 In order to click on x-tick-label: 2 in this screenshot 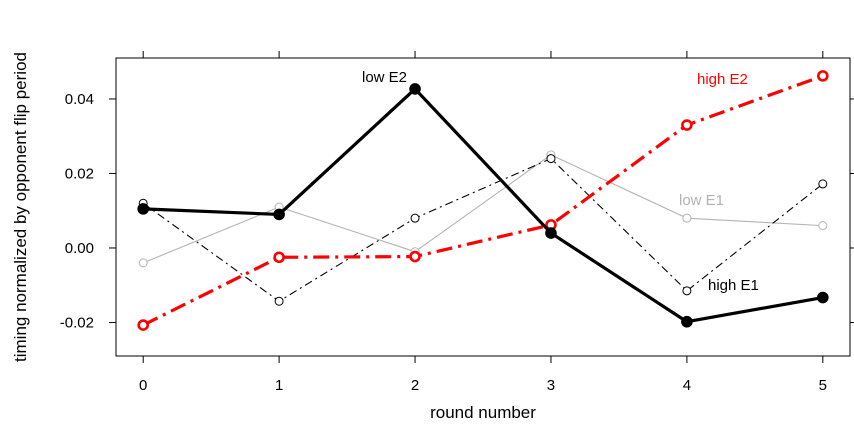, I will do `click(415, 385)`.